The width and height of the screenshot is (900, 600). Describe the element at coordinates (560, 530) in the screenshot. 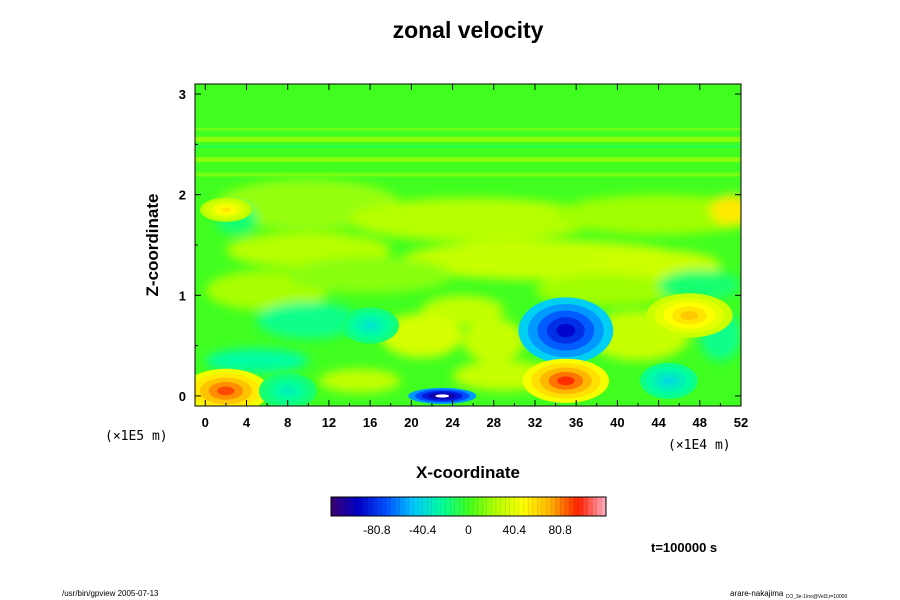

I see `colorbar-tick-label: 80.8` at that location.